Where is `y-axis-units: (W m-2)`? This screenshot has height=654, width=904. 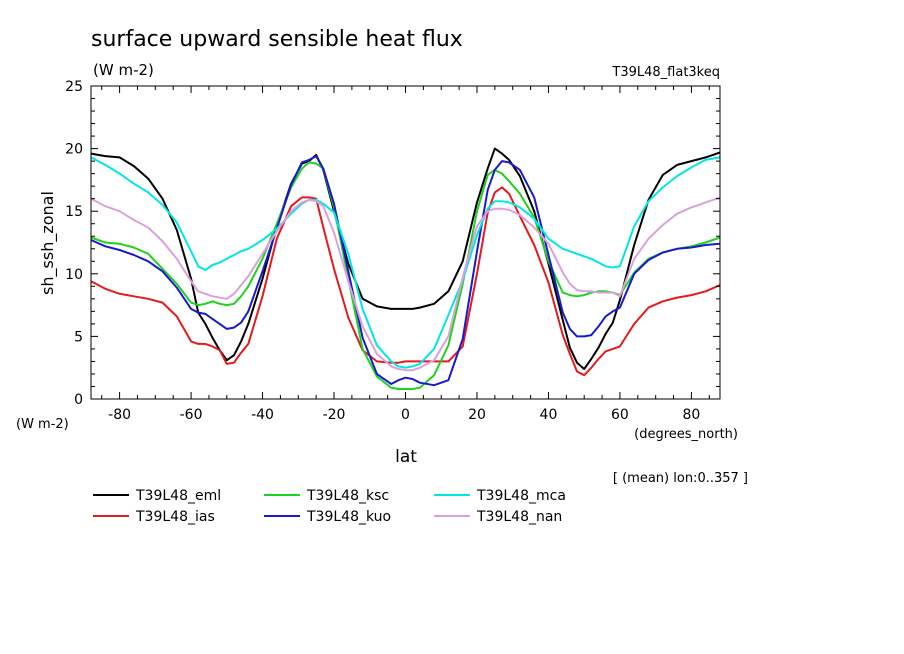
y-axis-units: (W m-2) is located at coordinates (42, 424).